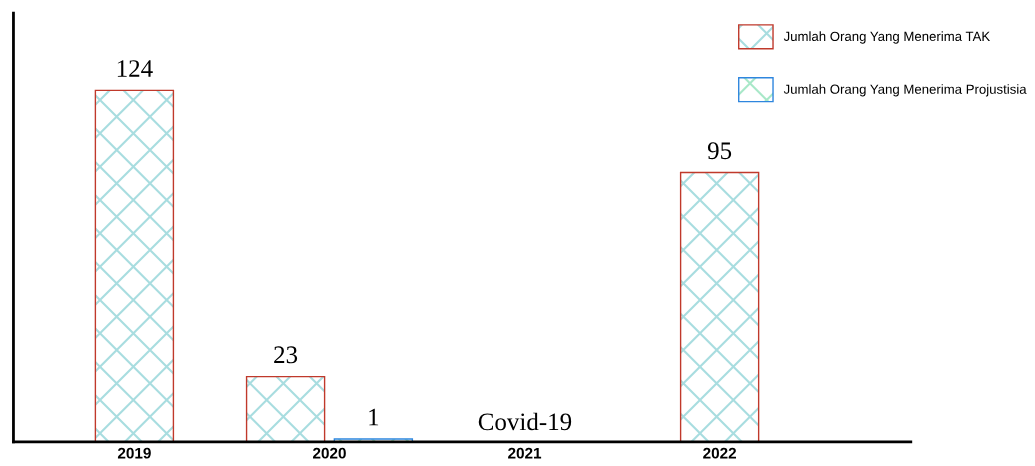  Describe the element at coordinates (720, 453) in the screenshot. I see `x-tick-label: 2022` at that location.